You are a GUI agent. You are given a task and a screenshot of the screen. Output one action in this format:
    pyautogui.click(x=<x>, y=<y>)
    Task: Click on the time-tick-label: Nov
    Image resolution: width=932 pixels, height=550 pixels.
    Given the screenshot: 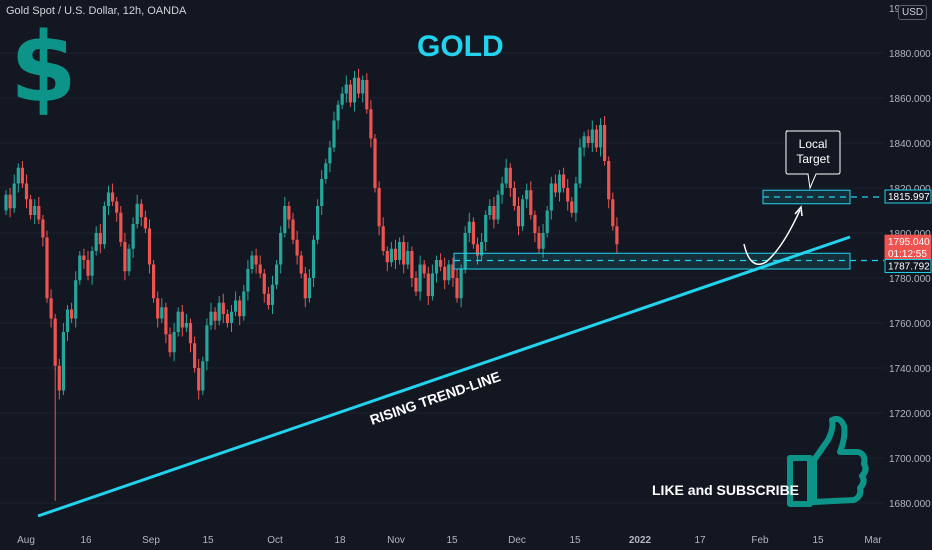 What is the action you would take?
    pyautogui.click(x=396, y=540)
    